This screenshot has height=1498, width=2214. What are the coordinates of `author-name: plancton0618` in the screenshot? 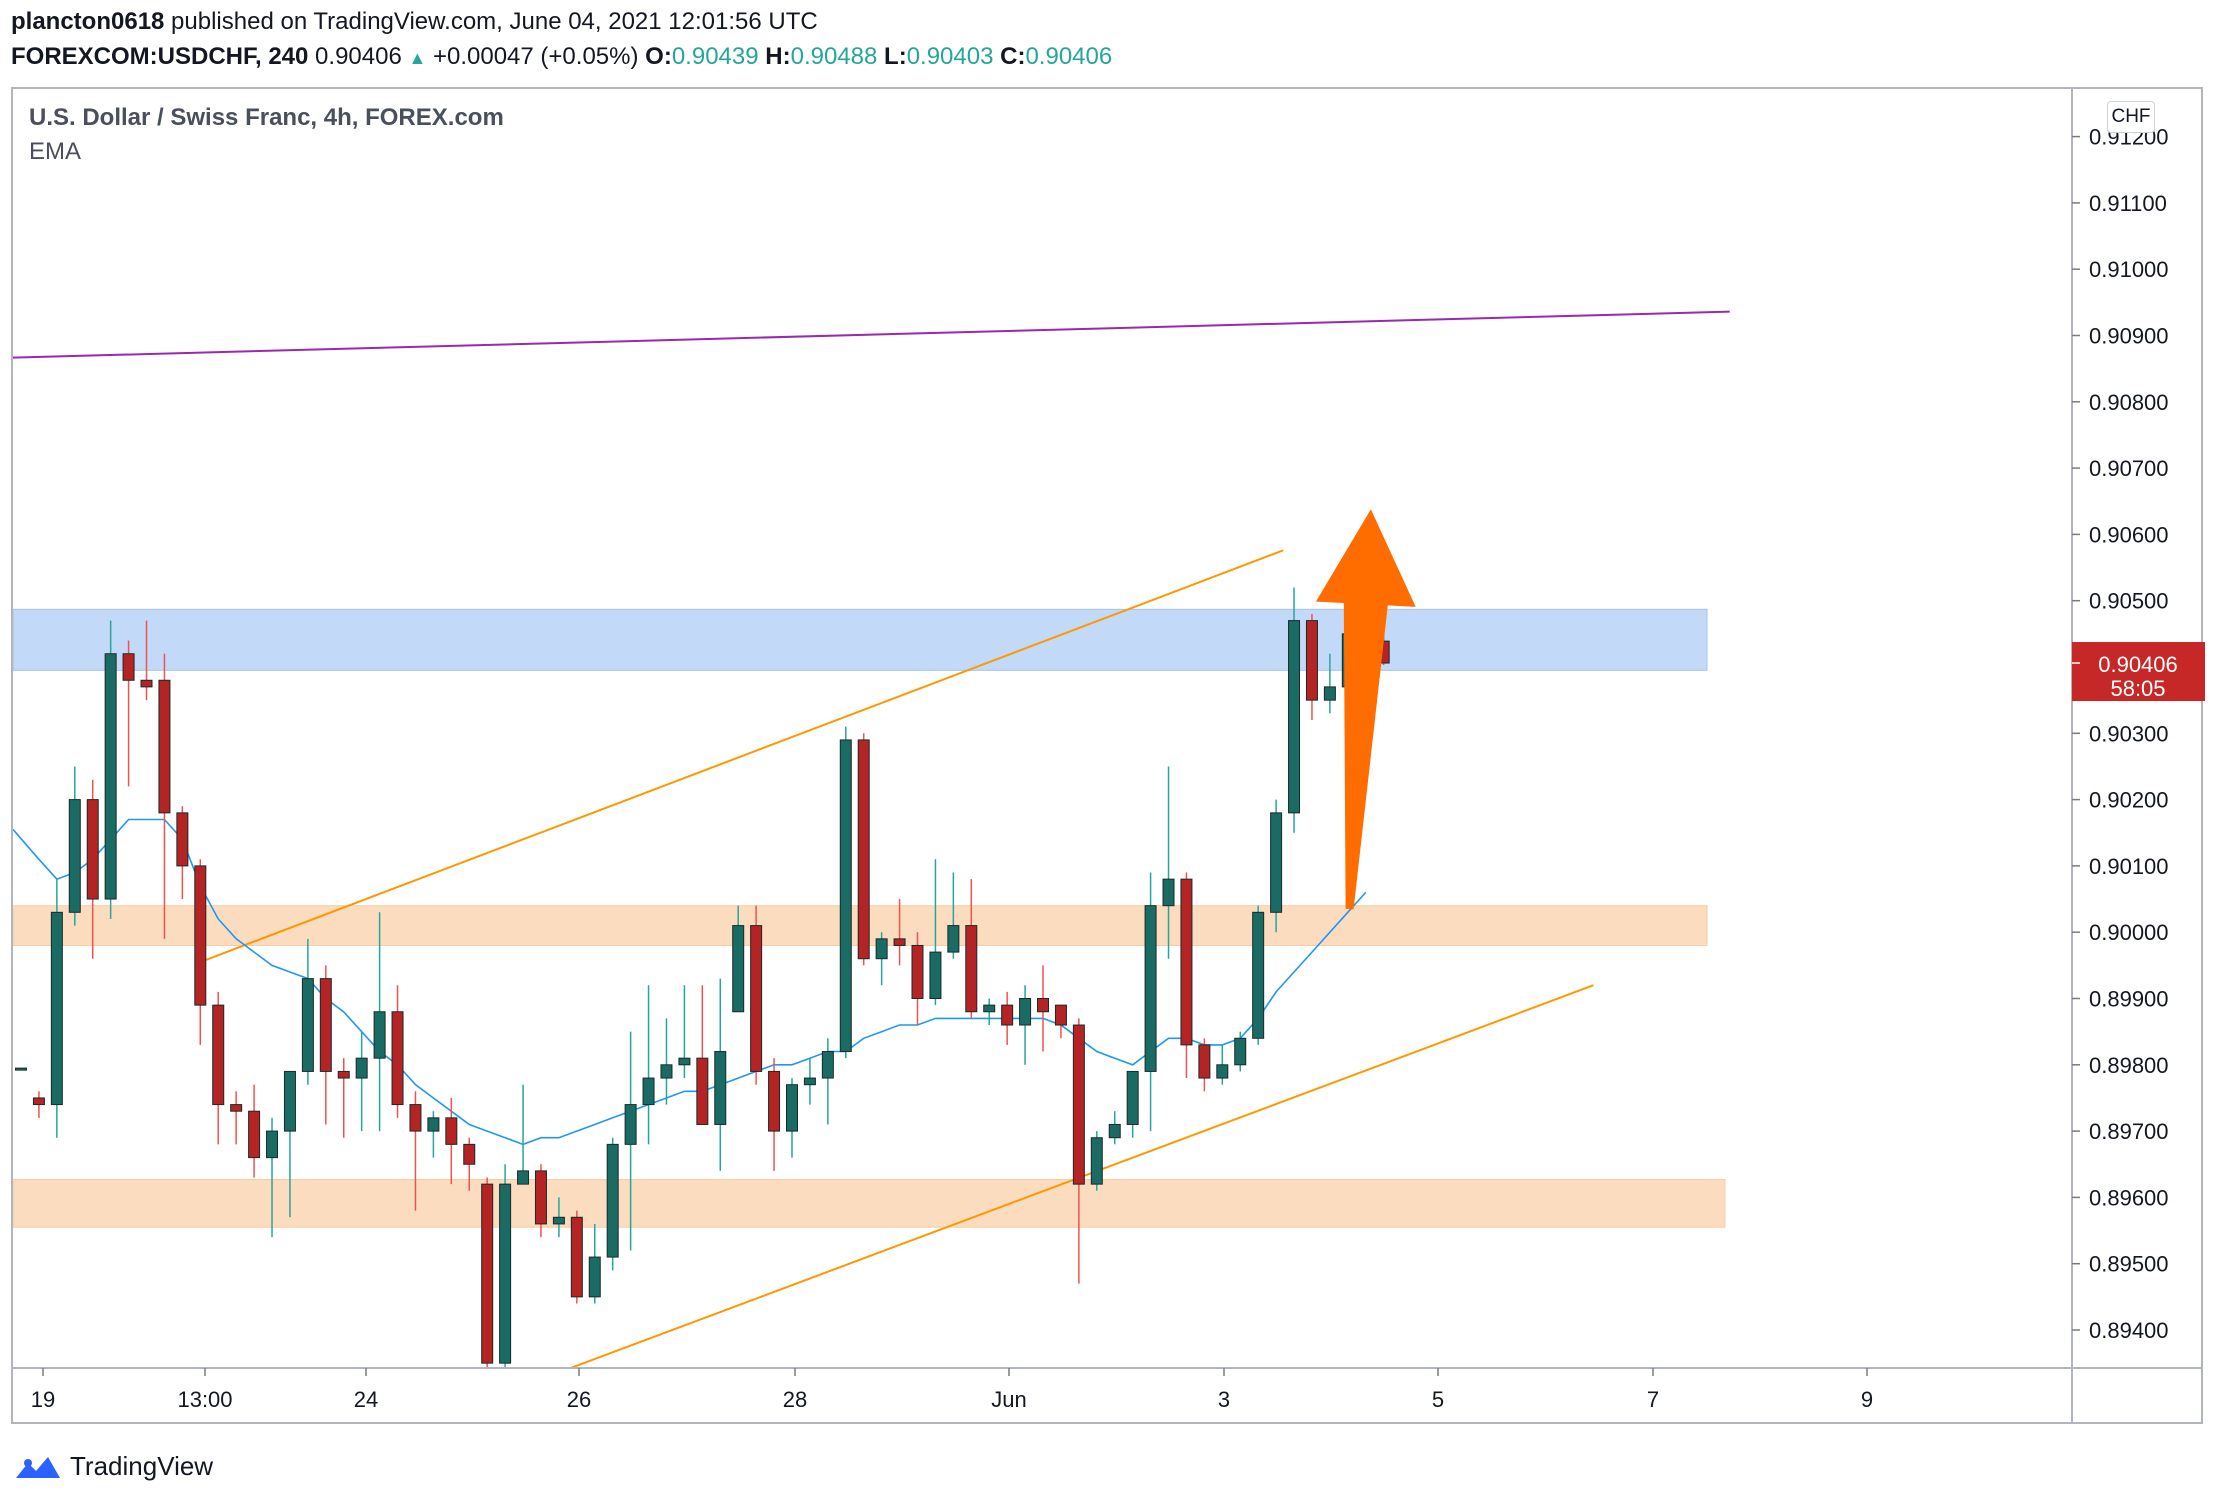 It's located at (88, 21).